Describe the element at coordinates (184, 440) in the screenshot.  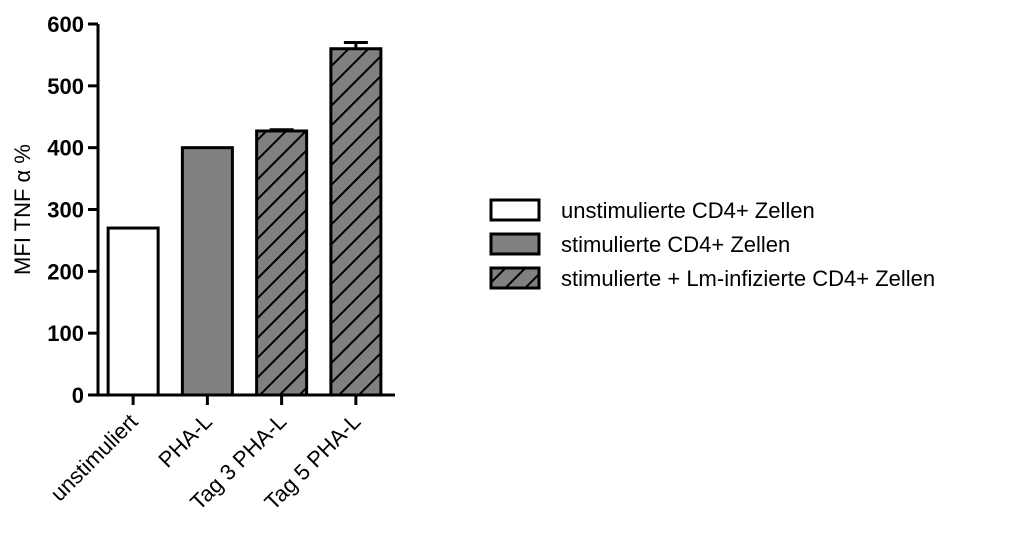
I see `x-tick-label: PHA-L` at that location.